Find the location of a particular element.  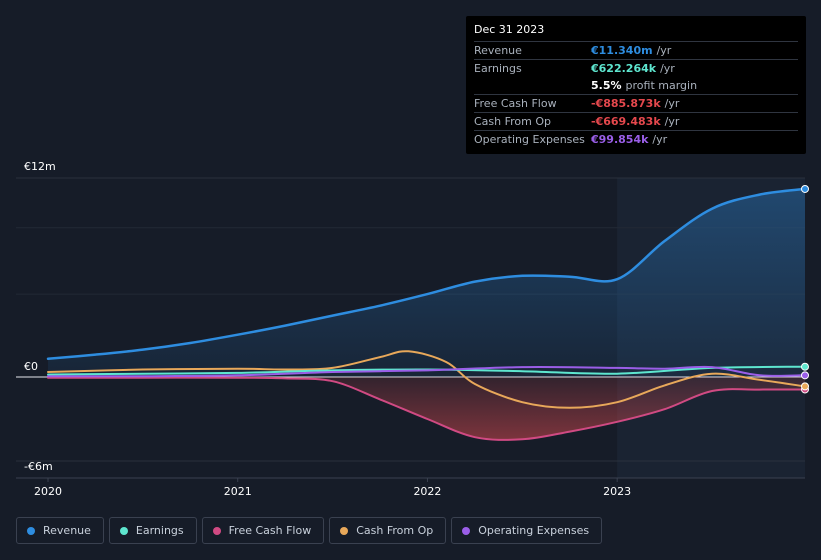

legend-label: Revenue is located at coordinates (67, 530).